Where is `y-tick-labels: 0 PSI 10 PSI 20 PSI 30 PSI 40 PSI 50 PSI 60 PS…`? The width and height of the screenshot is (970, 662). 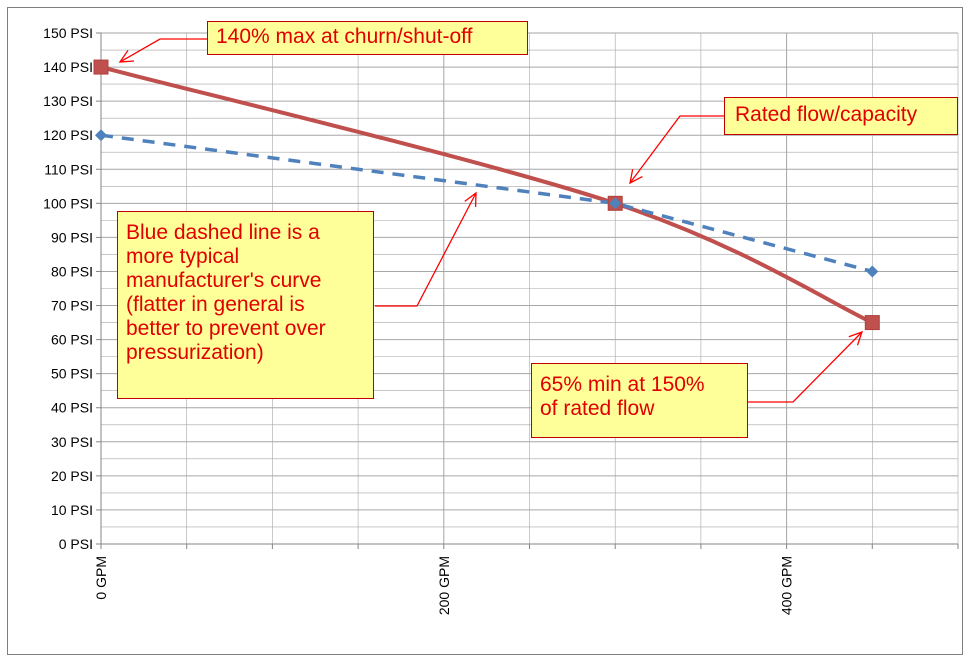
y-tick-labels: 0 PSI 10 PSI 20 PSI 30 PSI 40 PSI 50 PSI 60 PS… is located at coordinates (68, 288).